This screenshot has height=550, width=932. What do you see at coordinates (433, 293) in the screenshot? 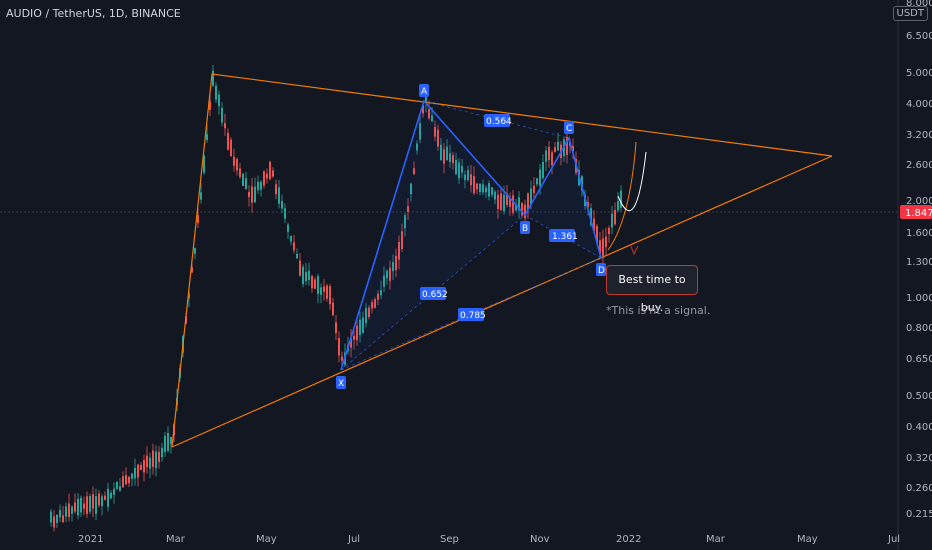
I see `ratio-xb-badge` at bounding box center [433, 293].